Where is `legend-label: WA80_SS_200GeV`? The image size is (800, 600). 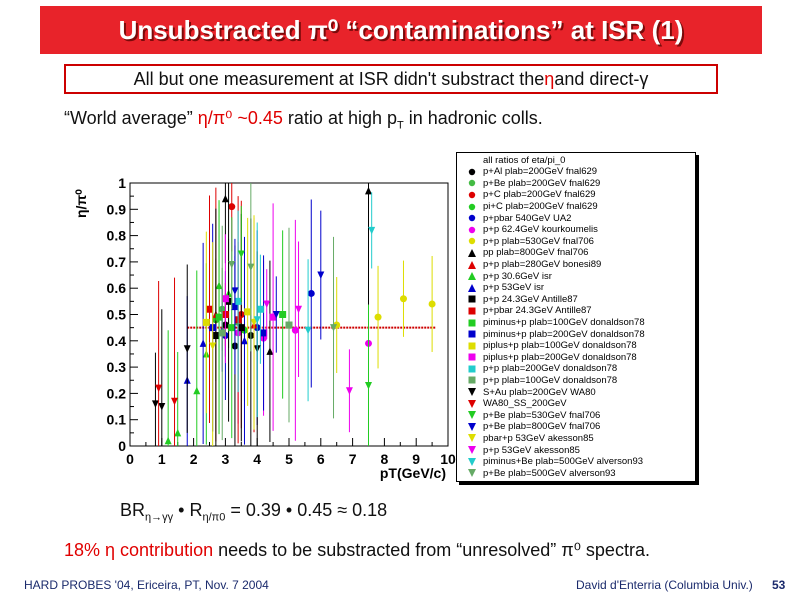
legend-label: WA80_SS_200GeV is located at coordinates (525, 404).